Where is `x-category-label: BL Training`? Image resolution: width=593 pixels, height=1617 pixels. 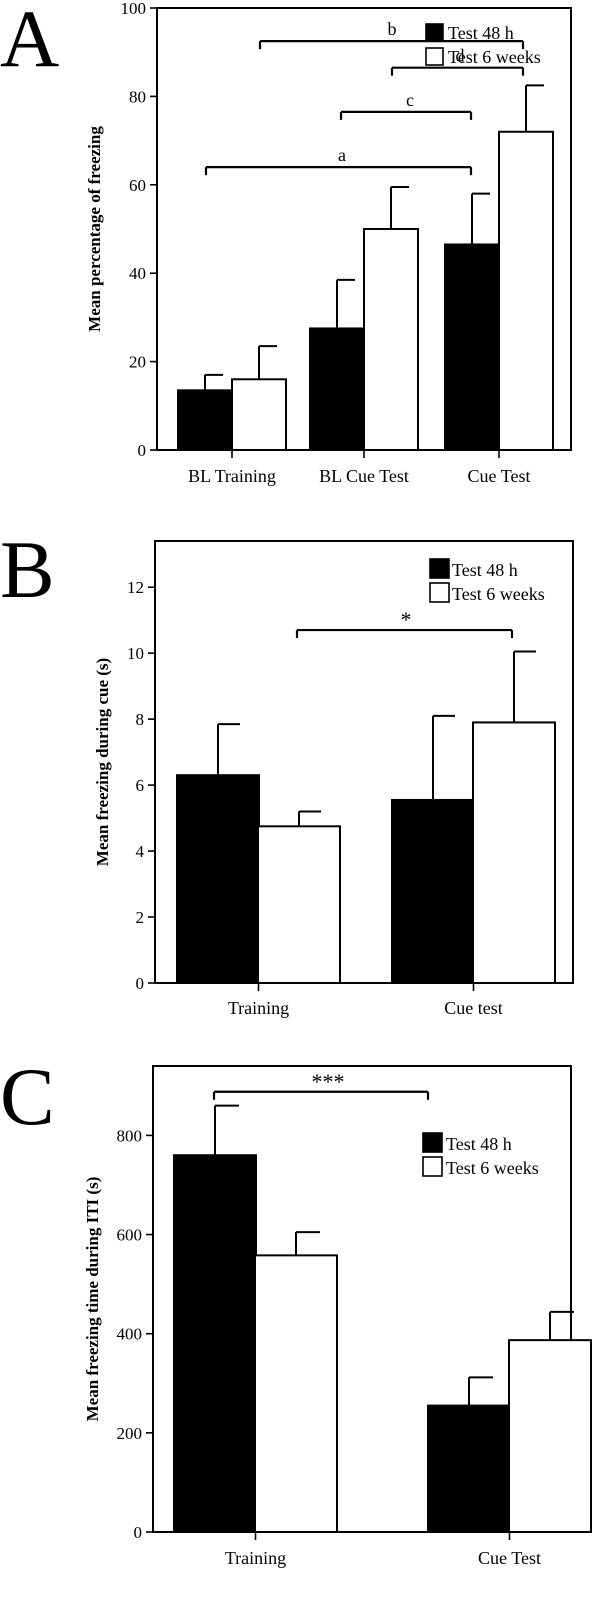
x-category-label: BL Training is located at coordinates (232, 476).